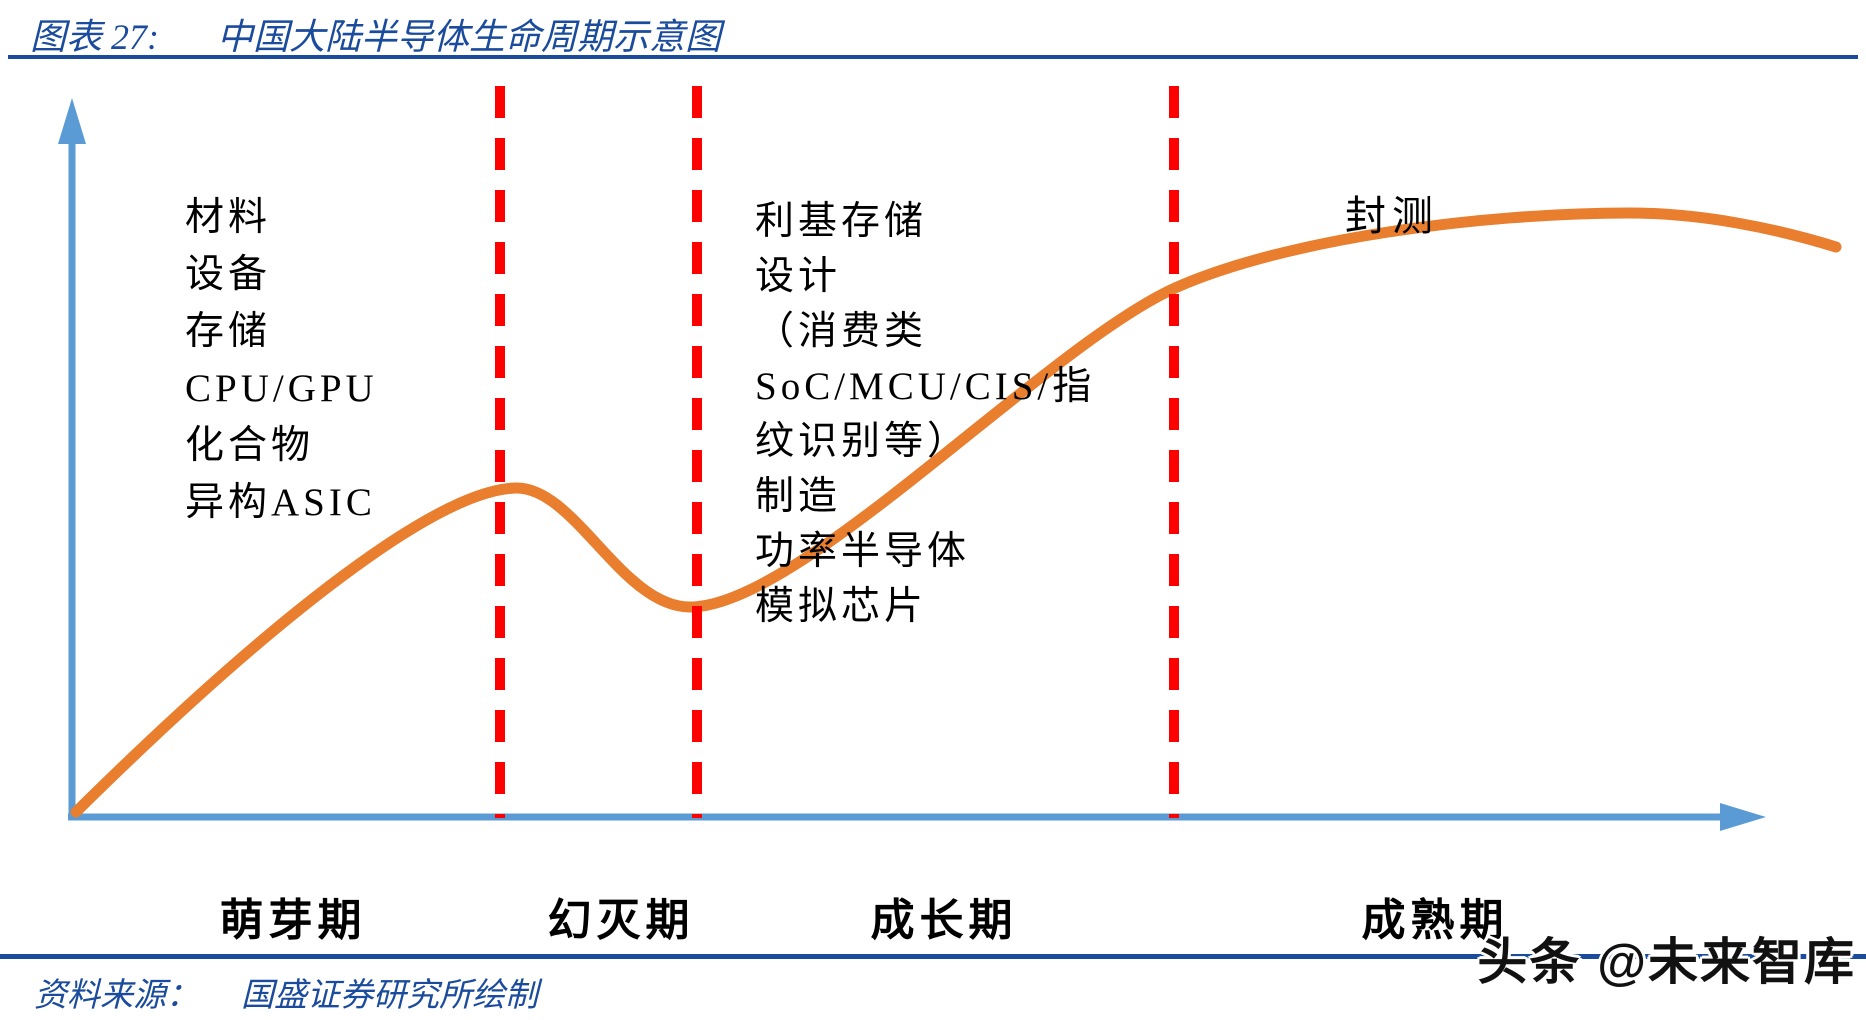  What do you see at coordinates (469, 37) in the screenshot?
I see `figure-title: 中国大陆半导体生命周期示意图` at bounding box center [469, 37].